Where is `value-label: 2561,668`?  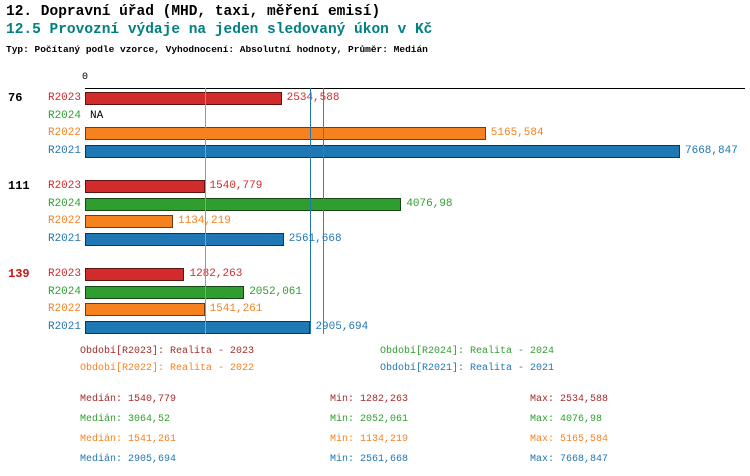 value-label: 2561,668 is located at coordinates (315, 238).